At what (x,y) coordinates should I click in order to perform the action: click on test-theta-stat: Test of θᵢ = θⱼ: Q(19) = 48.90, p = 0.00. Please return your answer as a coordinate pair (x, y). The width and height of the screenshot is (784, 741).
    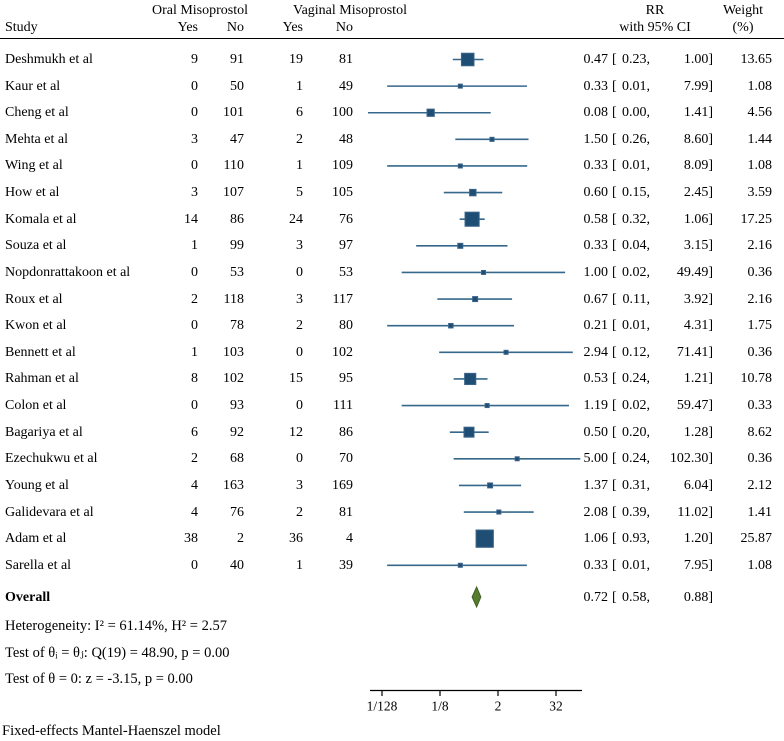
    Looking at the image, I should click on (117, 653).